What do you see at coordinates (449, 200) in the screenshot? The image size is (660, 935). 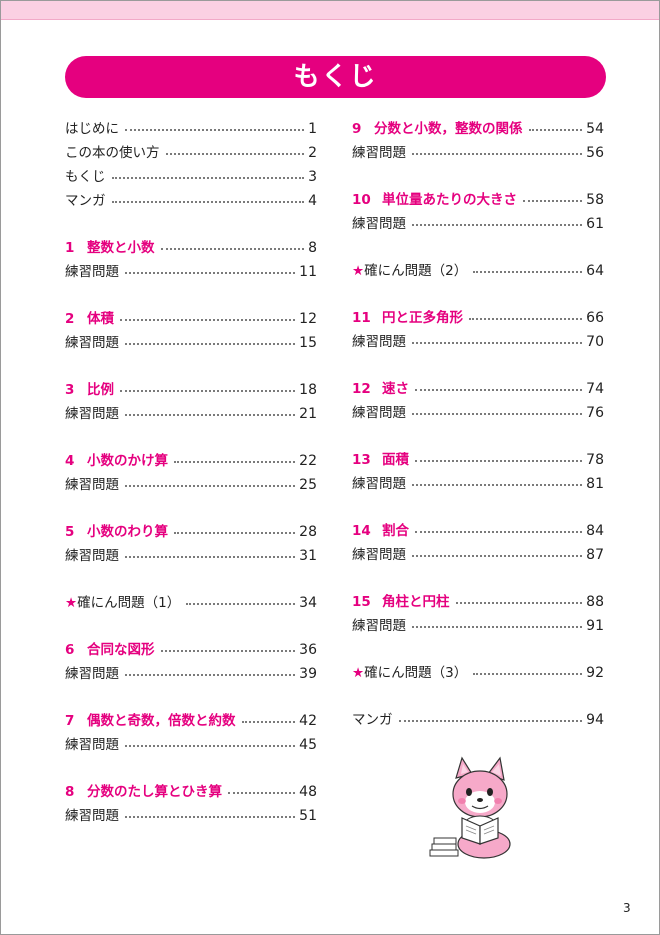 I see `chapter-title-text: 単位量あたりの大きさ` at bounding box center [449, 200].